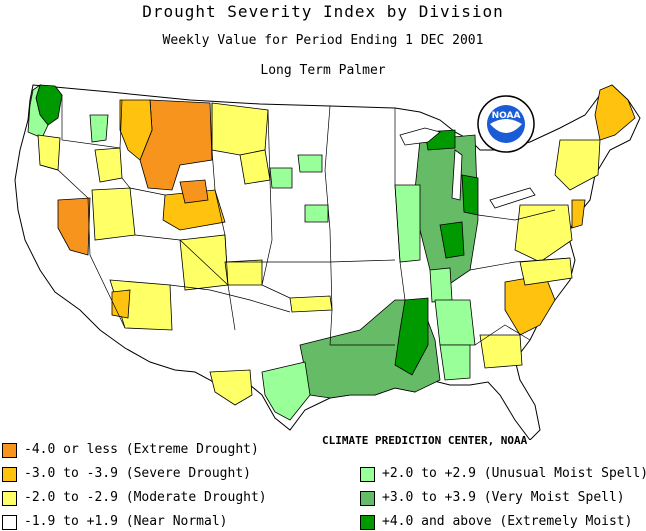  Describe the element at coordinates (231, 387) in the screenshot. I see `region-texas-moderate` at that location.